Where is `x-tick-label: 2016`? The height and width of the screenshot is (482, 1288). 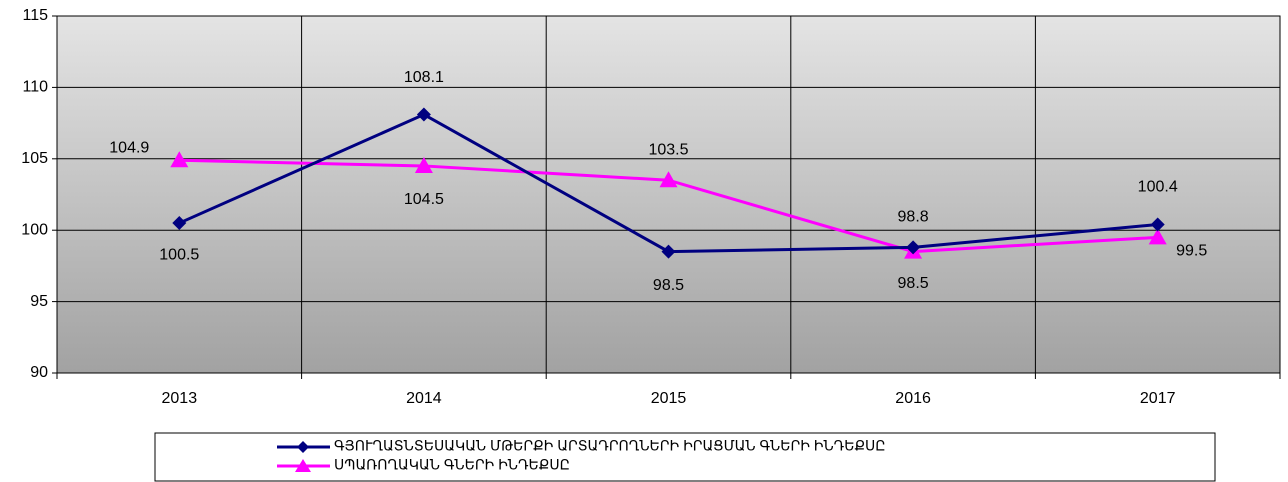
x-tick-label: 2016 is located at coordinates (913, 398).